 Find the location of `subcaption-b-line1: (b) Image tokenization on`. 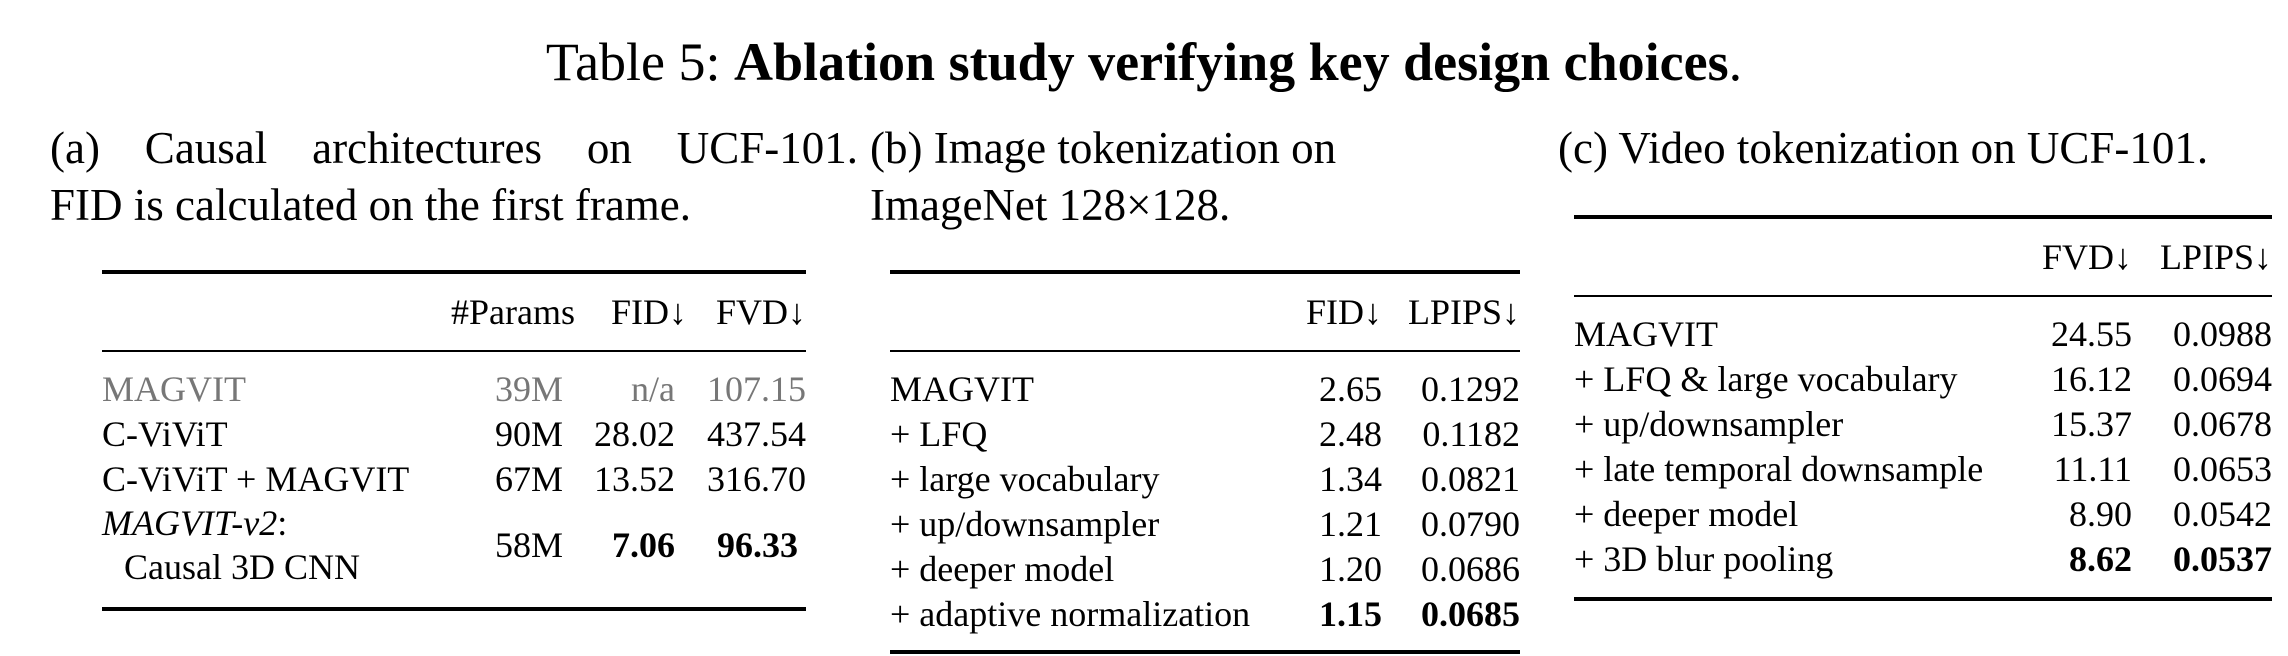

subcaption-b-line1: (b) Image tokenization on is located at coordinates (1103, 148).